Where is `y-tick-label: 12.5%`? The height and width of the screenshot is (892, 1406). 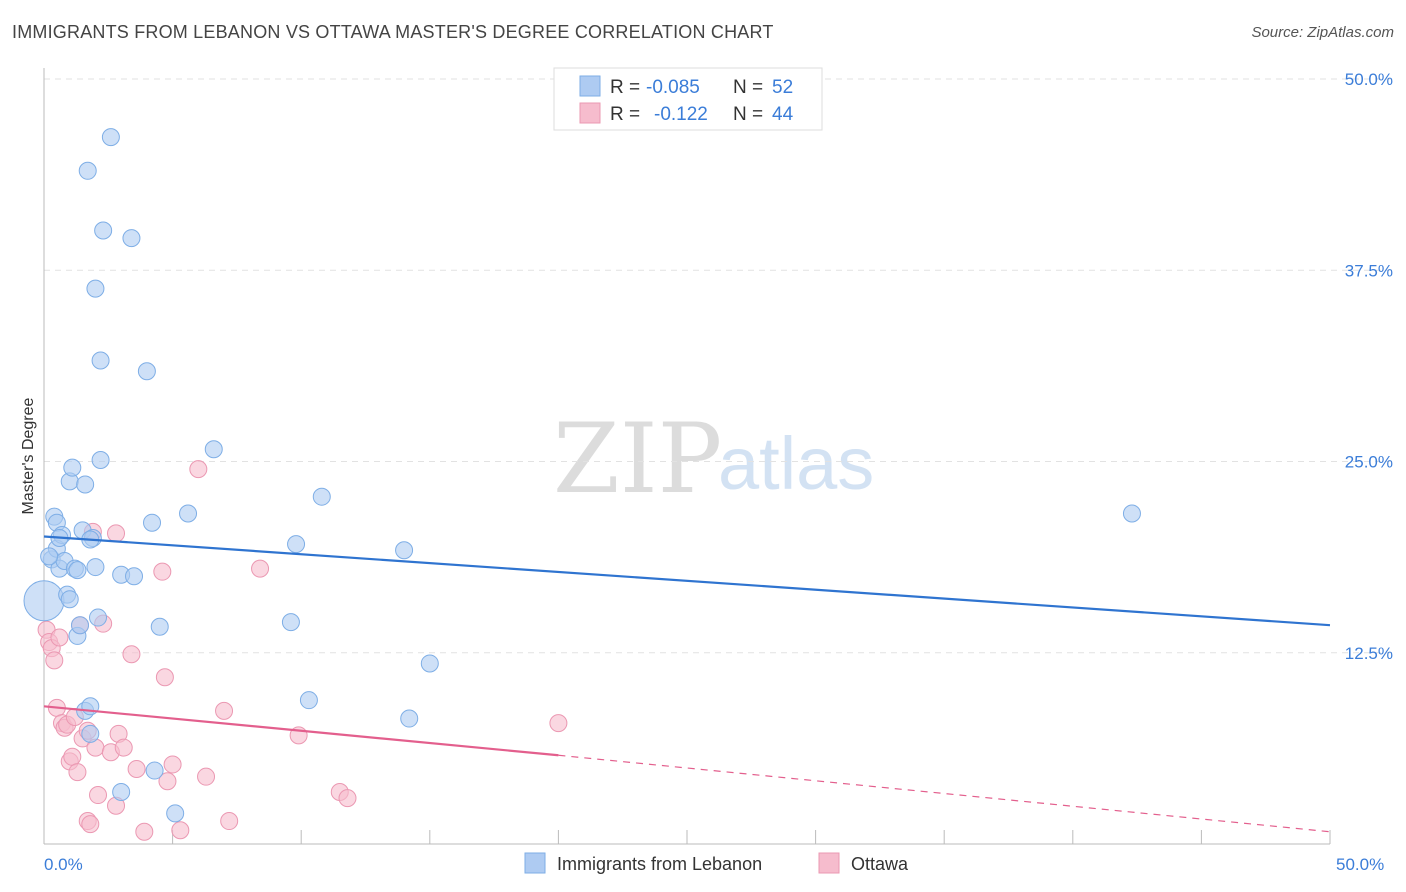 y-tick-label: 12.5% is located at coordinates (1369, 653).